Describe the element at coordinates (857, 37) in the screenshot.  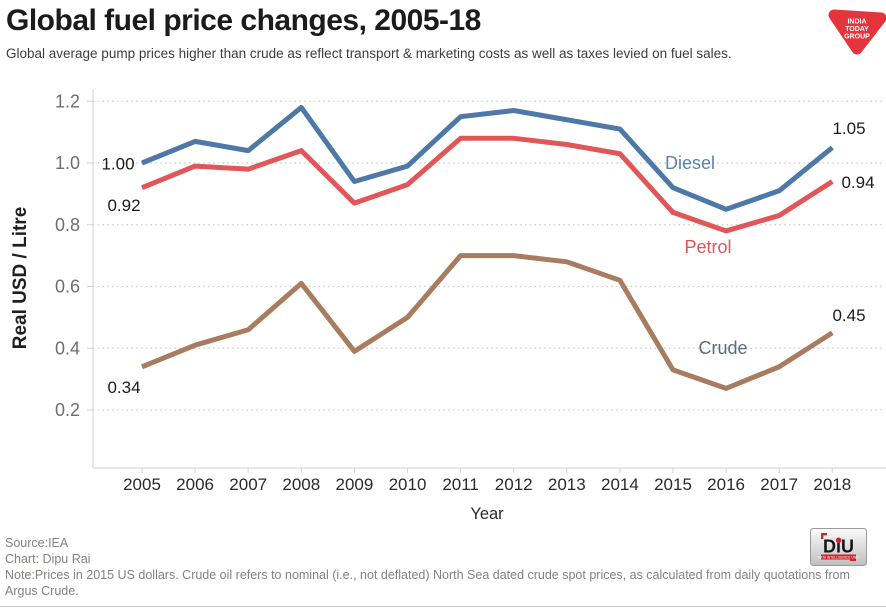
I see `itg-logo-line3: GROUP` at that location.